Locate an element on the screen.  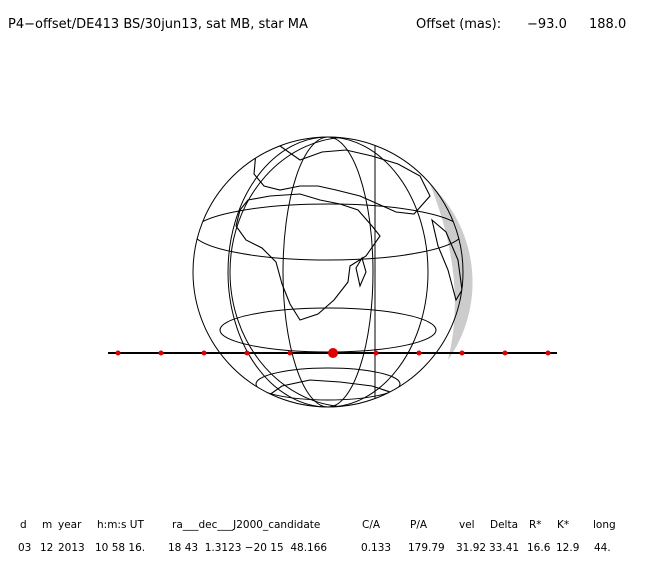
cell: 18 43 1.3123 −20 15 48.166 is located at coordinates (247, 548).